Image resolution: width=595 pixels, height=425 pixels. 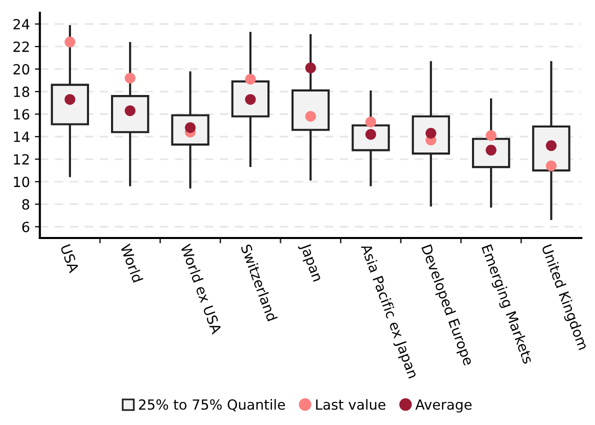 What do you see at coordinates (351, 404) in the screenshot?
I see `legend-label: Last value` at bounding box center [351, 404].